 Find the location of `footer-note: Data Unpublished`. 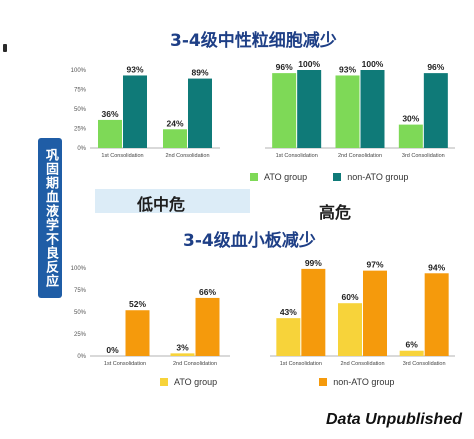

footer-note: Data Unpublished is located at coordinates (393, 419).